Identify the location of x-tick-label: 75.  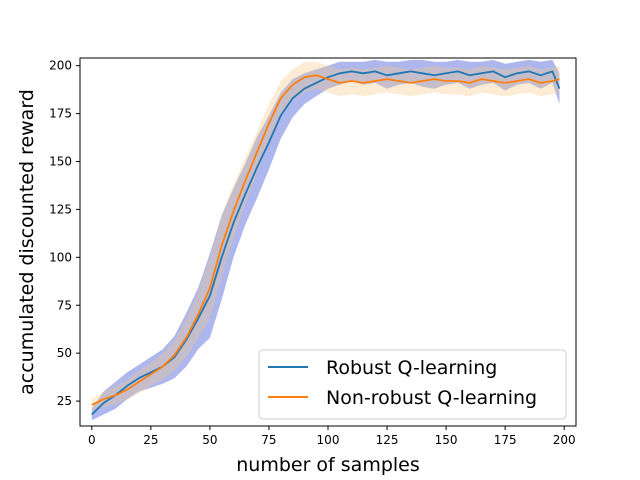
(268, 440).